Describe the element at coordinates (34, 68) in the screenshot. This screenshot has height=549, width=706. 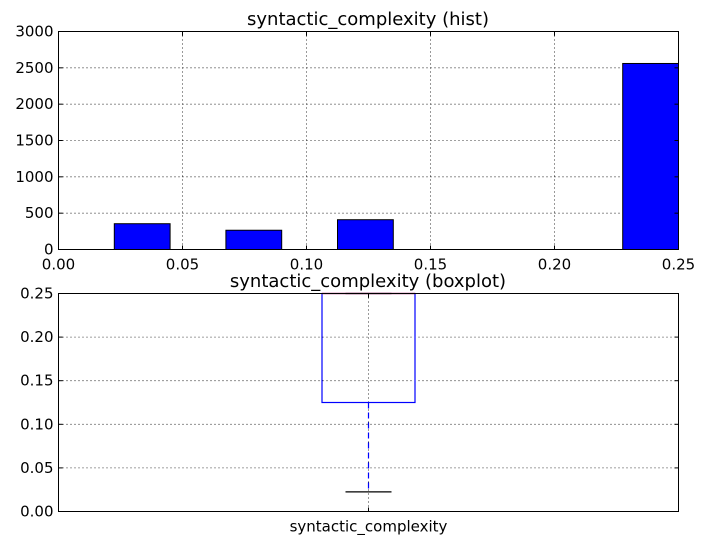
I see `histogram-y-tick-label: 2500` at that location.